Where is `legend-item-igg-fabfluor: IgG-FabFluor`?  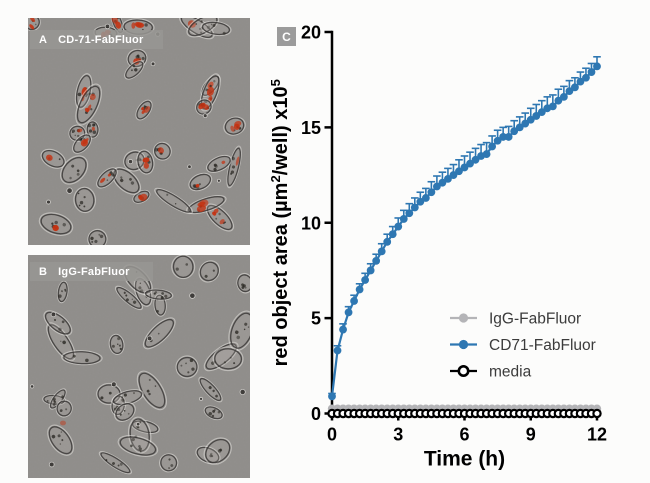 legend-item-igg-fabfluor: IgG-FabFluor is located at coordinates (515, 319).